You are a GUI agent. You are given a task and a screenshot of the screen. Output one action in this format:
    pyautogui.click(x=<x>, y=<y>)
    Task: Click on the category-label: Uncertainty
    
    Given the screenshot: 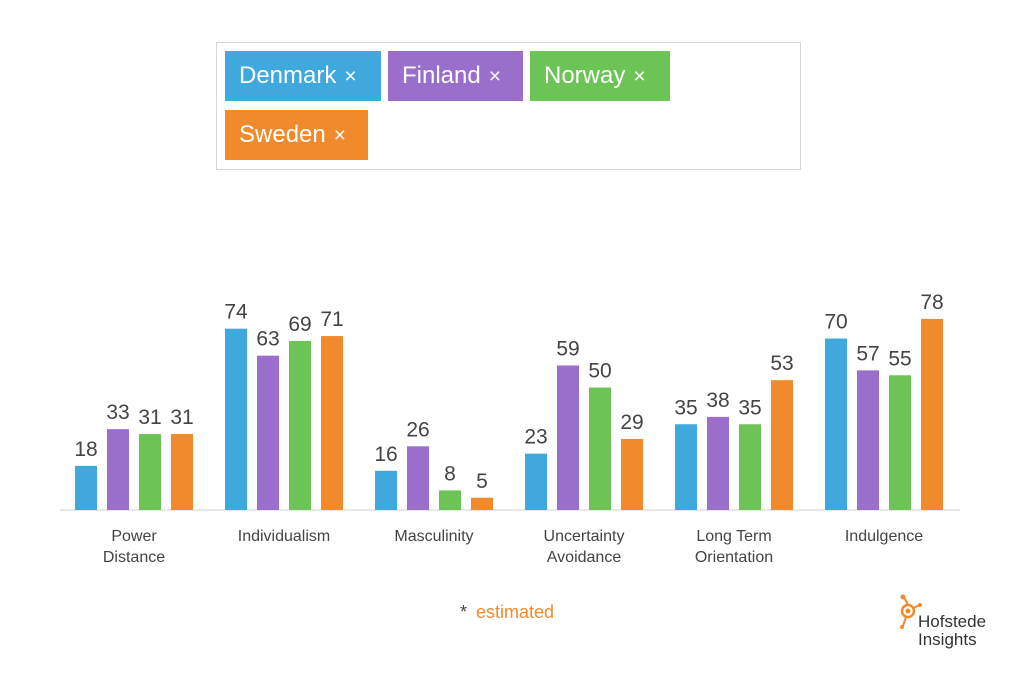 What is the action you would take?
    pyautogui.click(x=584, y=536)
    